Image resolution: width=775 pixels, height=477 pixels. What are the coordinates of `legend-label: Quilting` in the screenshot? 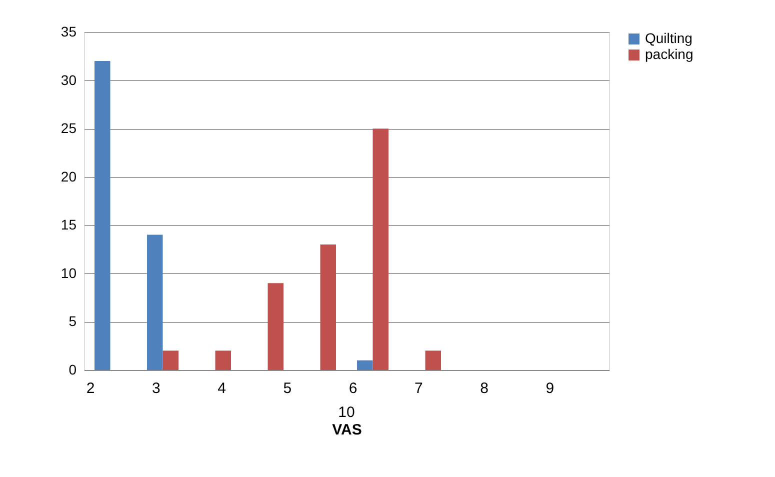 It's located at (668, 38).